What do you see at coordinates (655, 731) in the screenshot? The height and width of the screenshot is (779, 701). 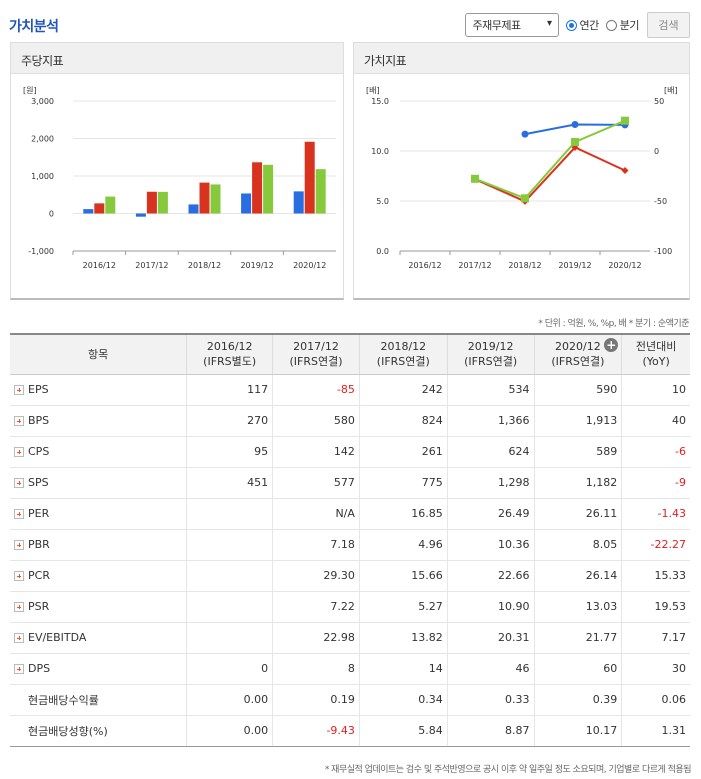 I see `table-cell: 1.31` at bounding box center [655, 731].